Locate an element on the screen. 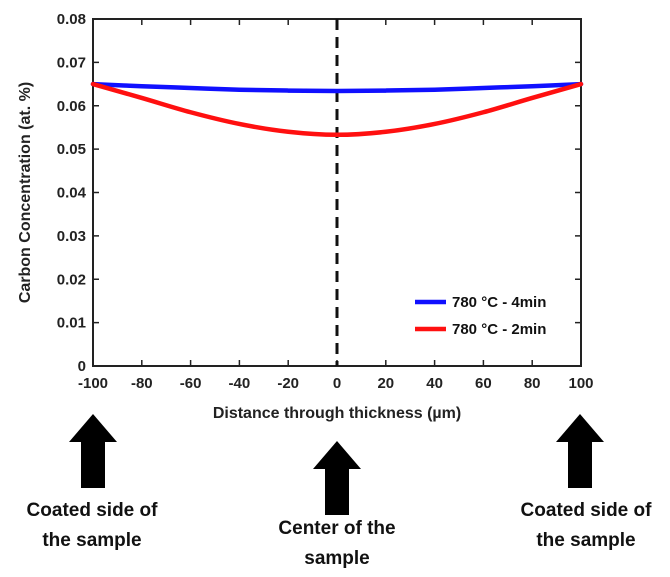 The height and width of the screenshot is (577, 670). y-tick-label: 0.01 is located at coordinates (71, 323).